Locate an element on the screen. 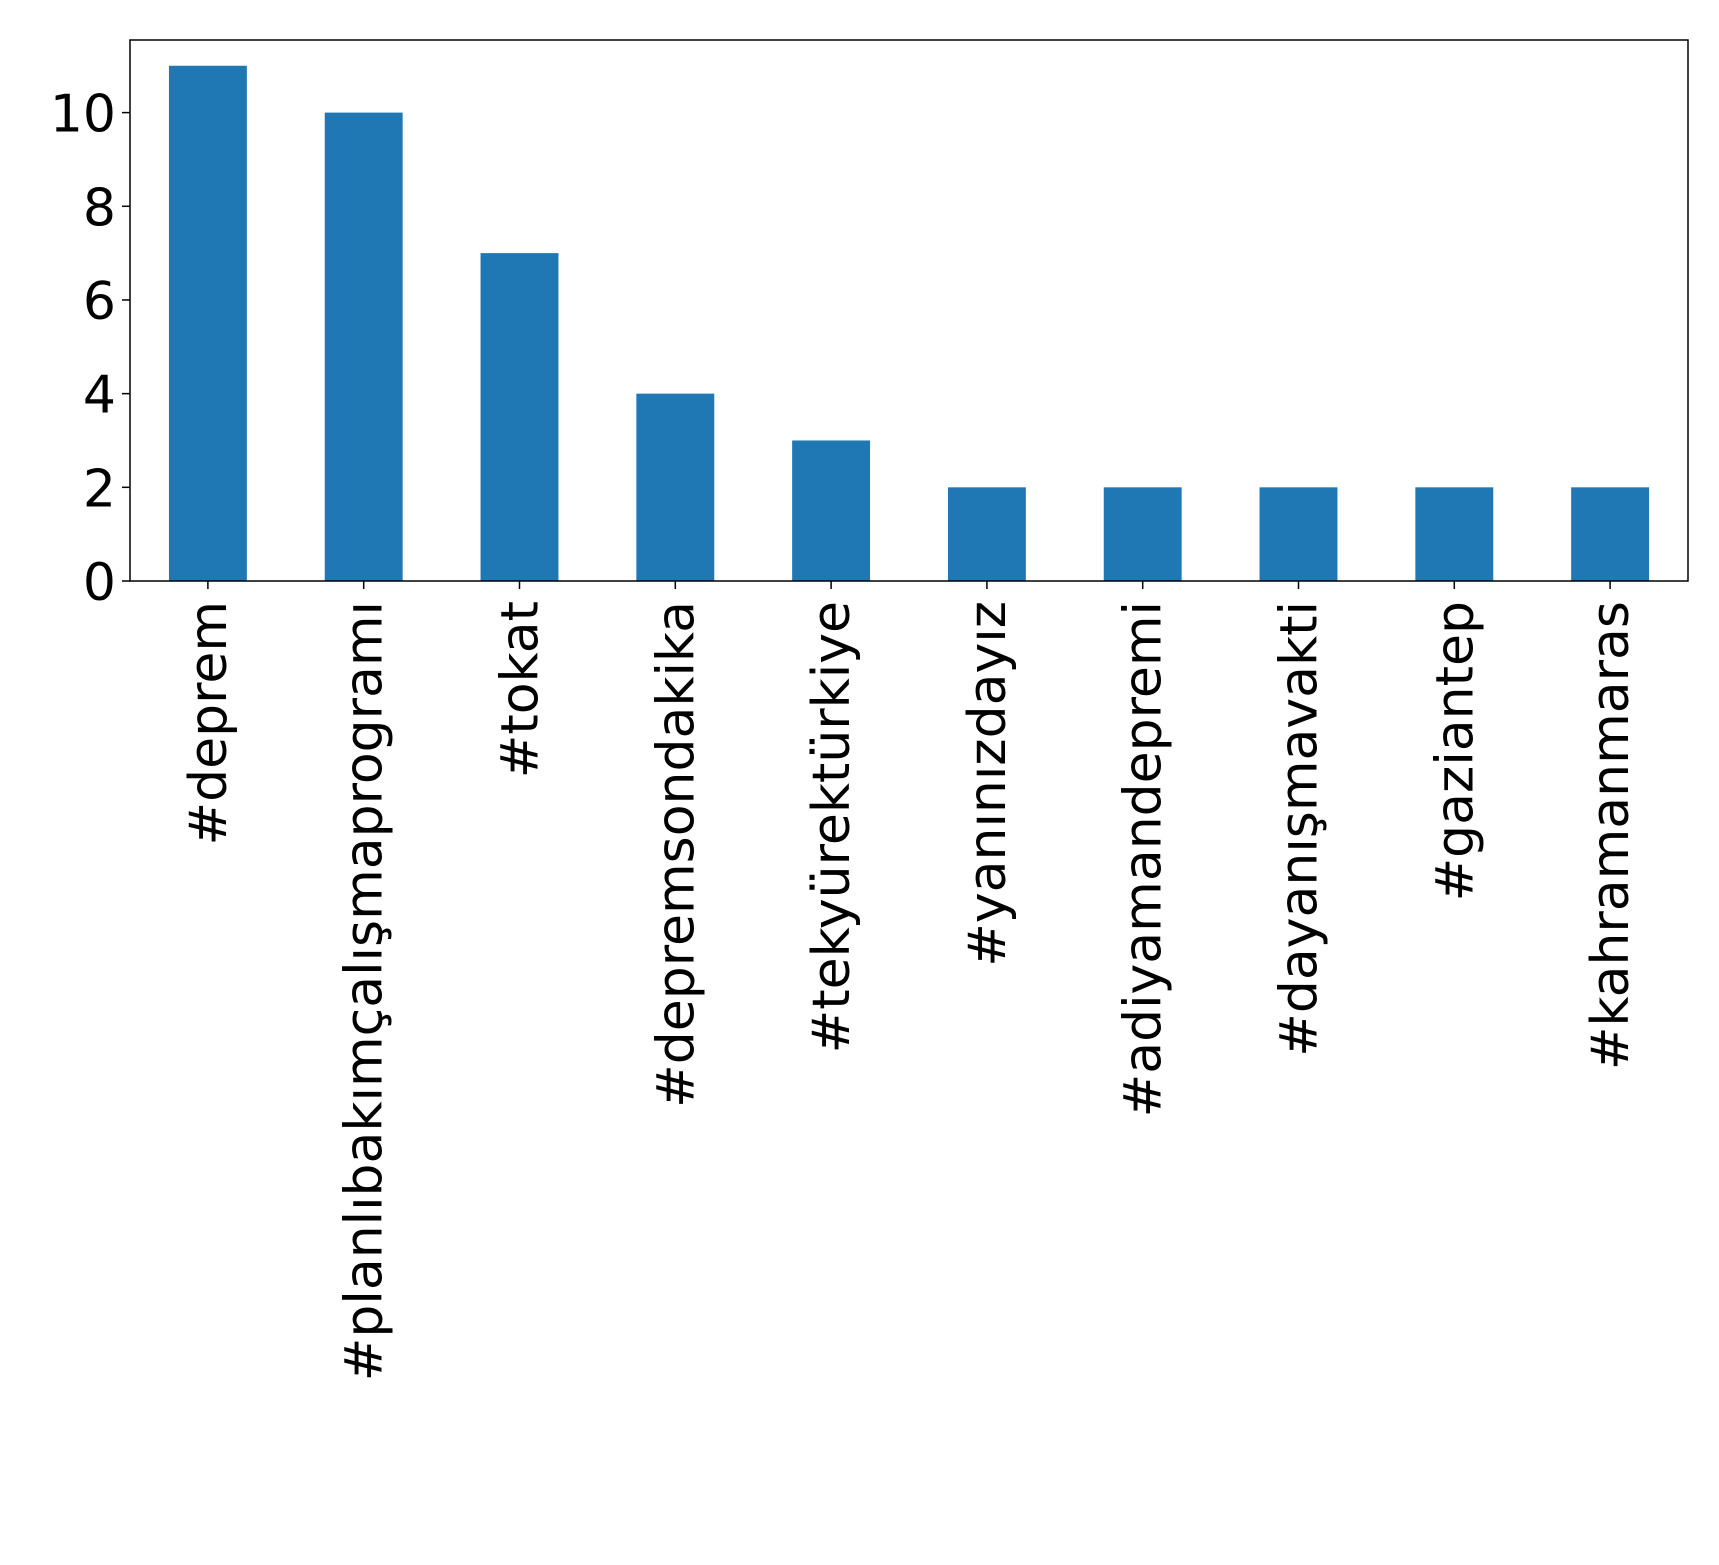 Image resolution: width=1719 pixels, height=1565 pixels. y-tick-label-2: 4 is located at coordinates (99, 396).